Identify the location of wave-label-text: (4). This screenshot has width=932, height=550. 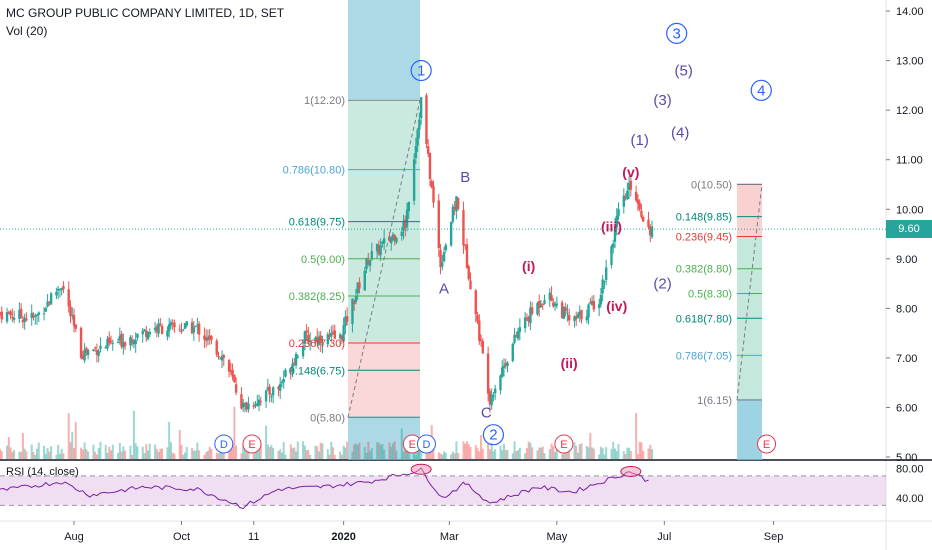
(680, 132).